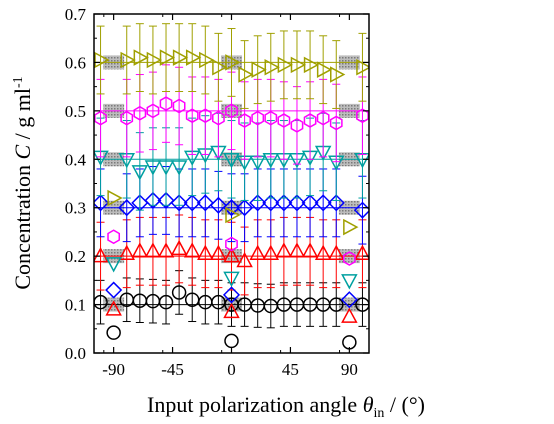 The height and width of the screenshot is (424, 554). Describe the element at coordinates (75, 256) in the screenshot. I see `y-tick-label: 0.2` at that location.